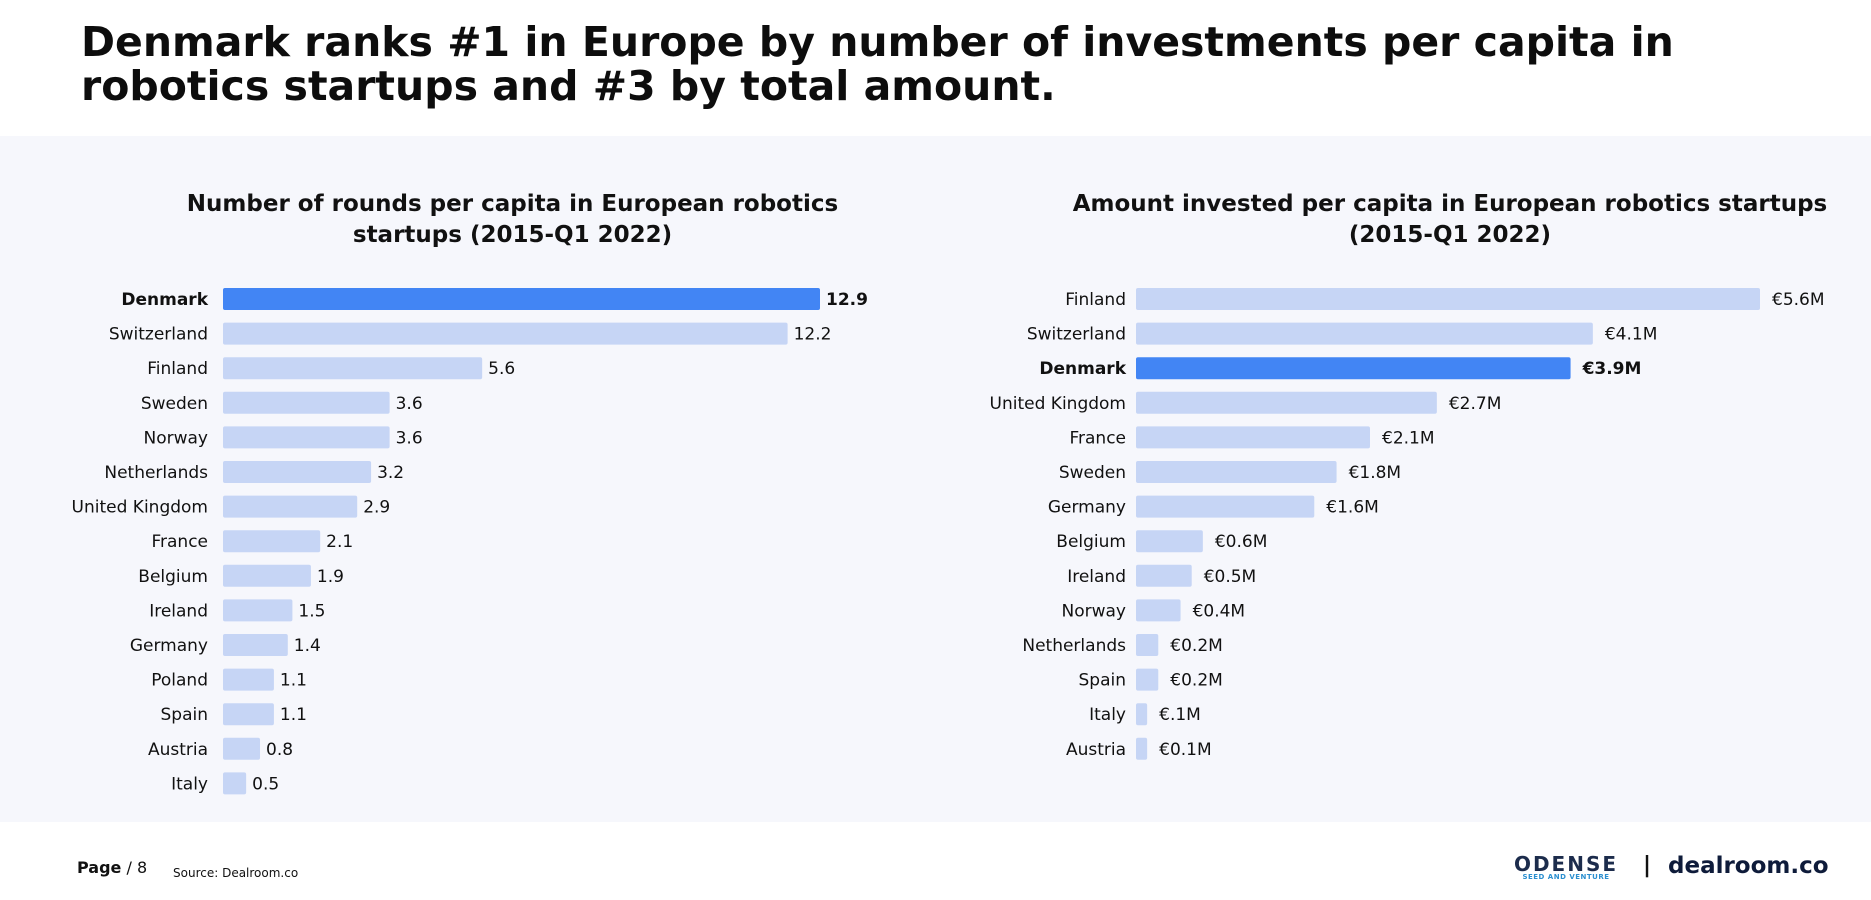 This screenshot has height=900, width=1871. I want to click on amount-value-label-finland: €5.6M, so click(1798, 300).